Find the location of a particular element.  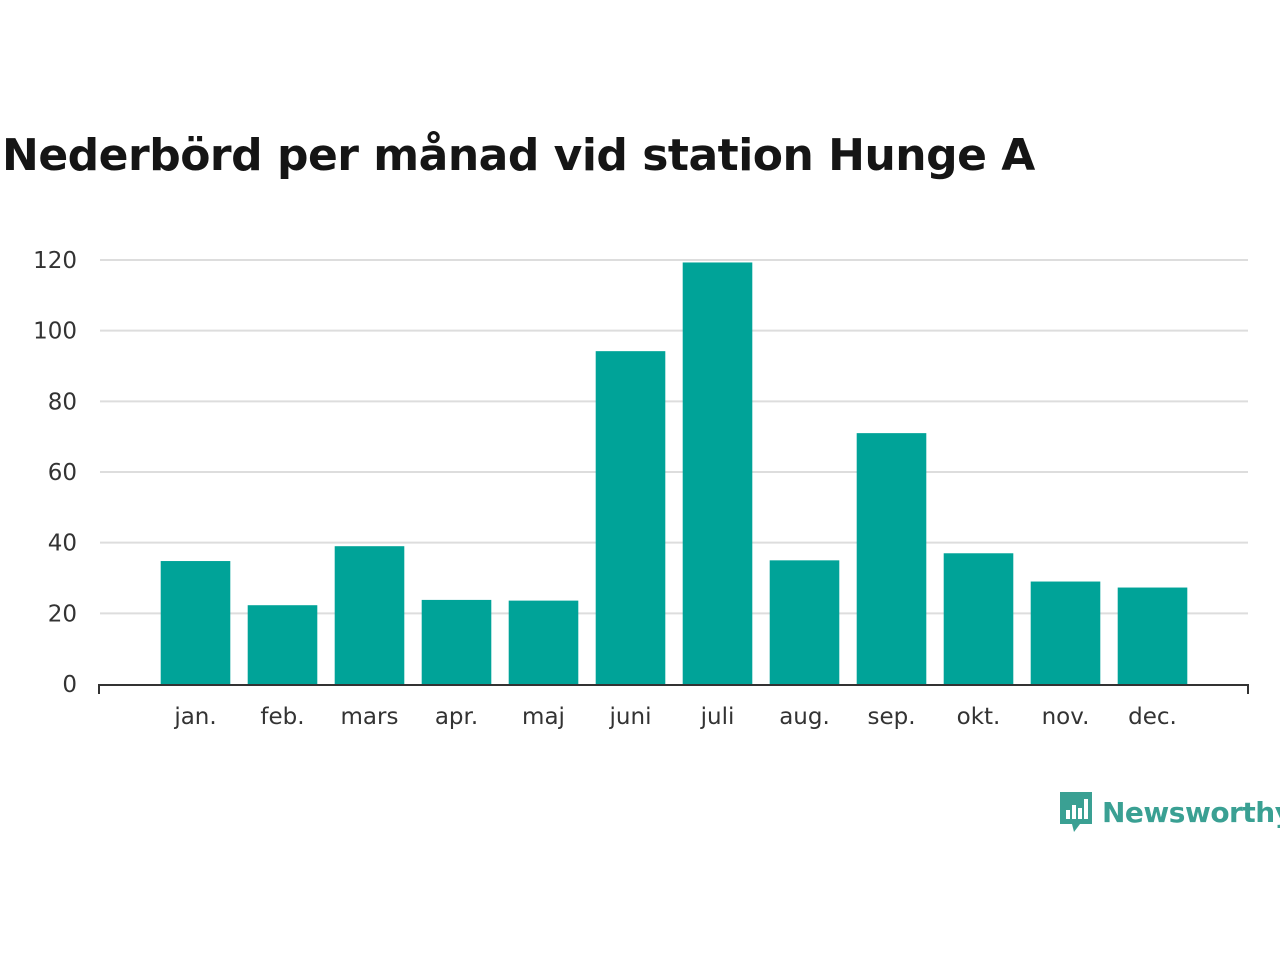

x-tick-label: nov. is located at coordinates (1066, 717).